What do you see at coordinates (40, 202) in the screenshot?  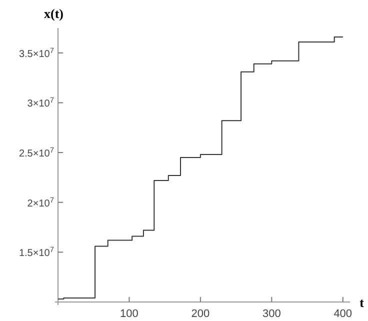 I see `y-tick-label: 2×10$^{7}$` at bounding box center [40, 202].